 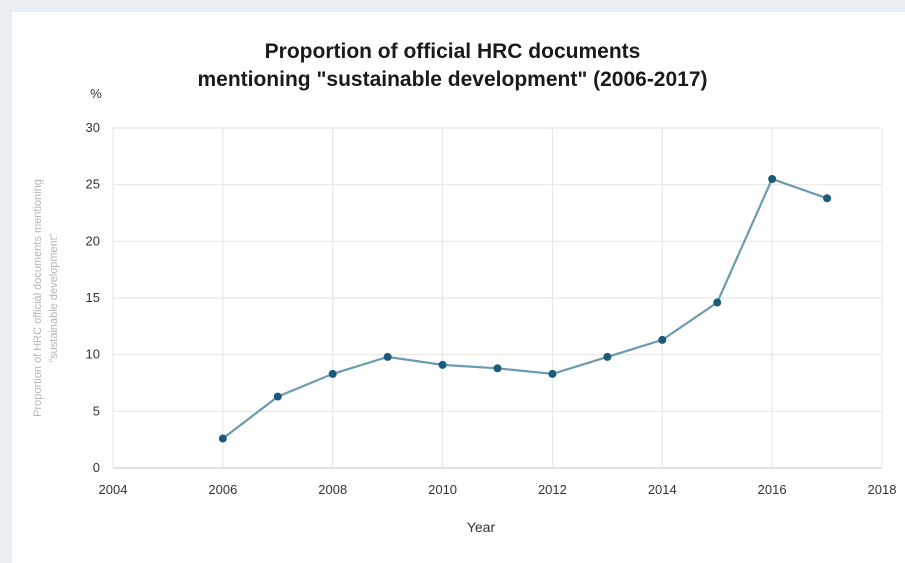 I want to click on x-tick-labels: 2004 2006 2008 2010 2012 2014 2016 2018, so click(x=498, y=489).